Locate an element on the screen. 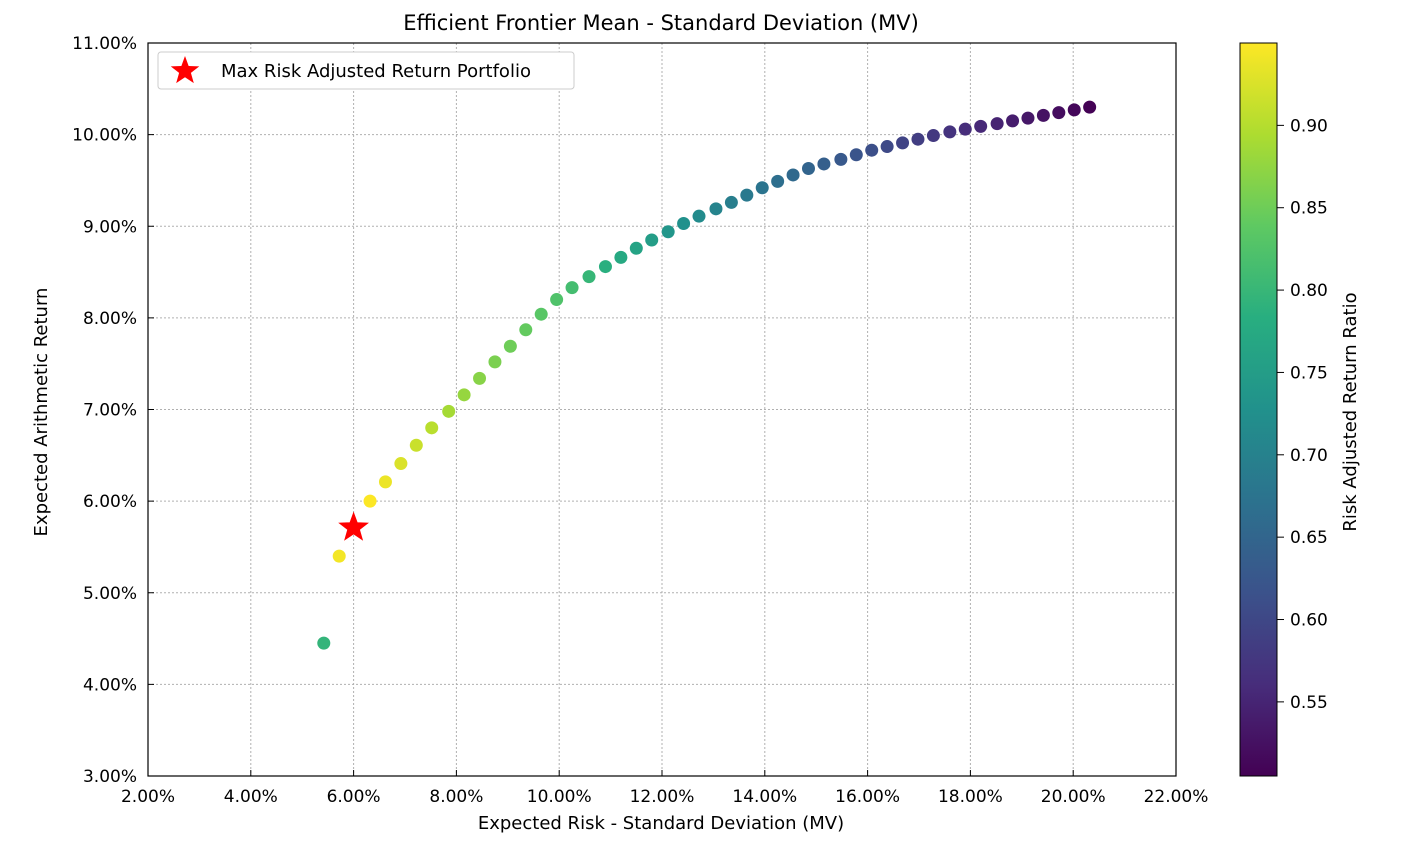  x-tick-label: 2.00% is located at coordinates (148, 797).